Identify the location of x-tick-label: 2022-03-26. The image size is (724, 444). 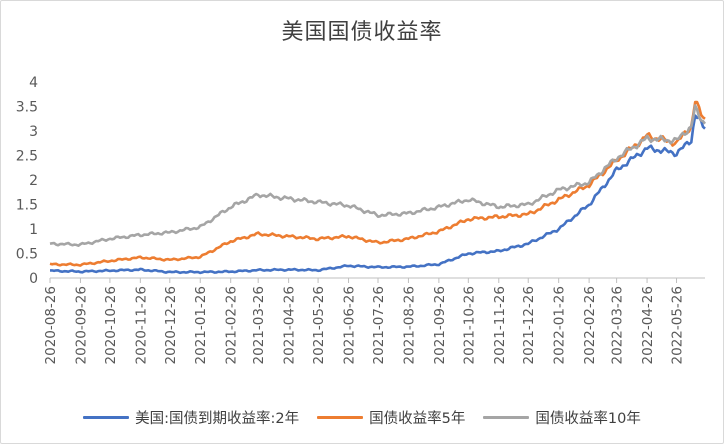
(618, 325).